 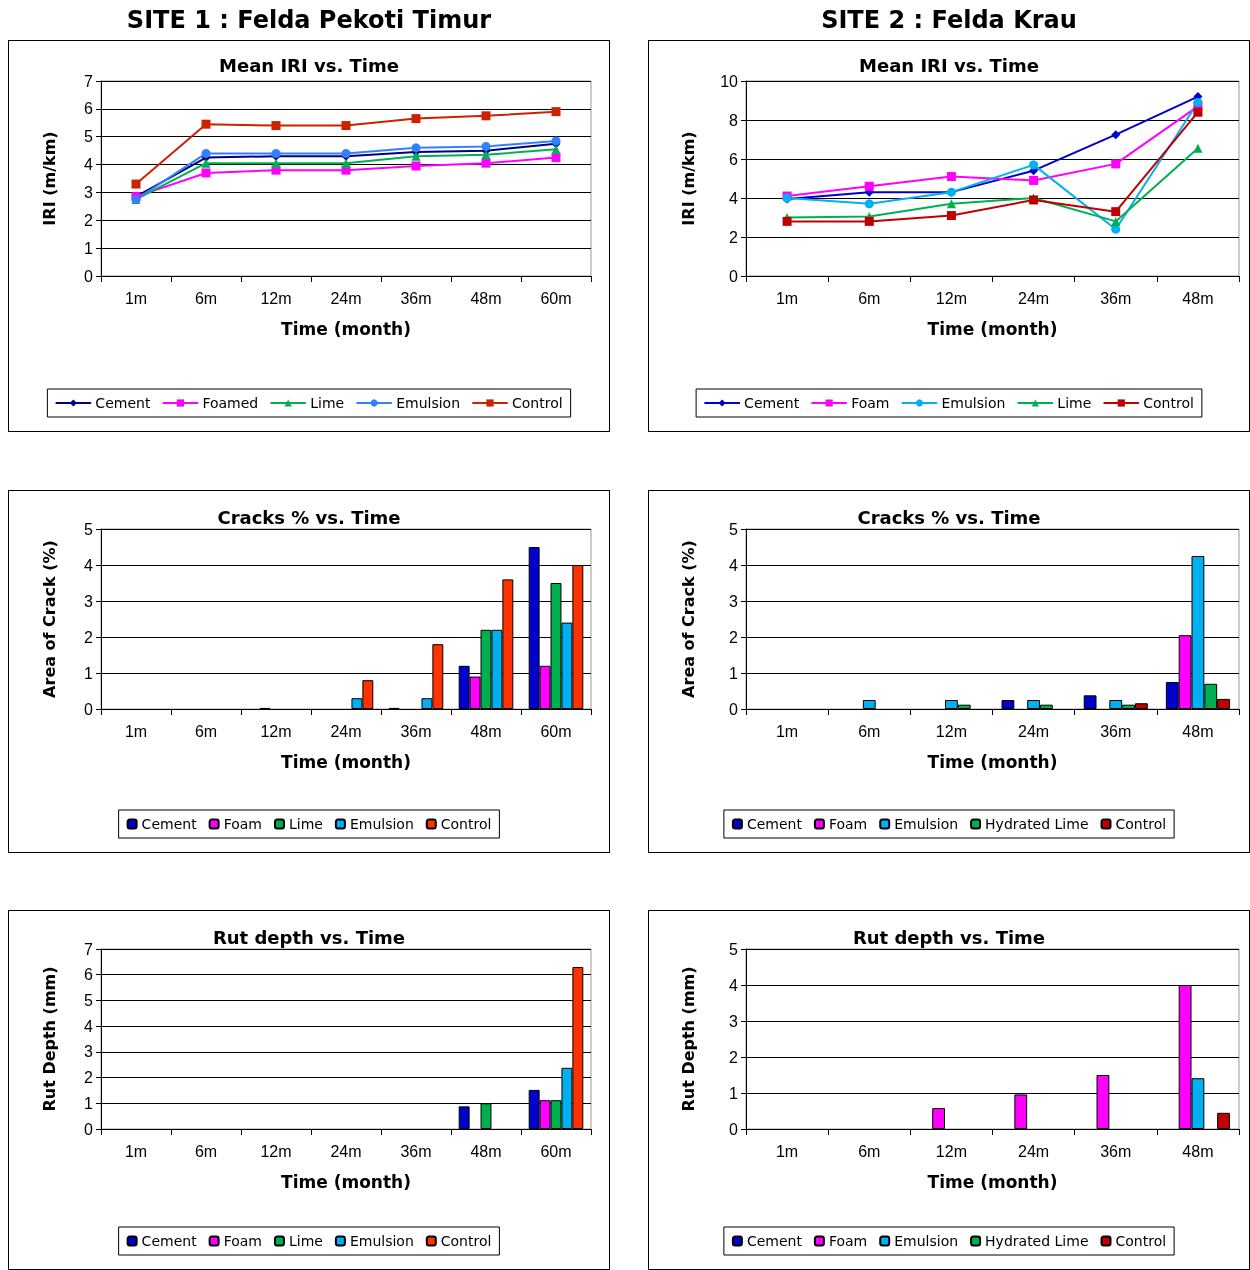 I want to click on y-tick-label: 7, so click(x=89, y=949).